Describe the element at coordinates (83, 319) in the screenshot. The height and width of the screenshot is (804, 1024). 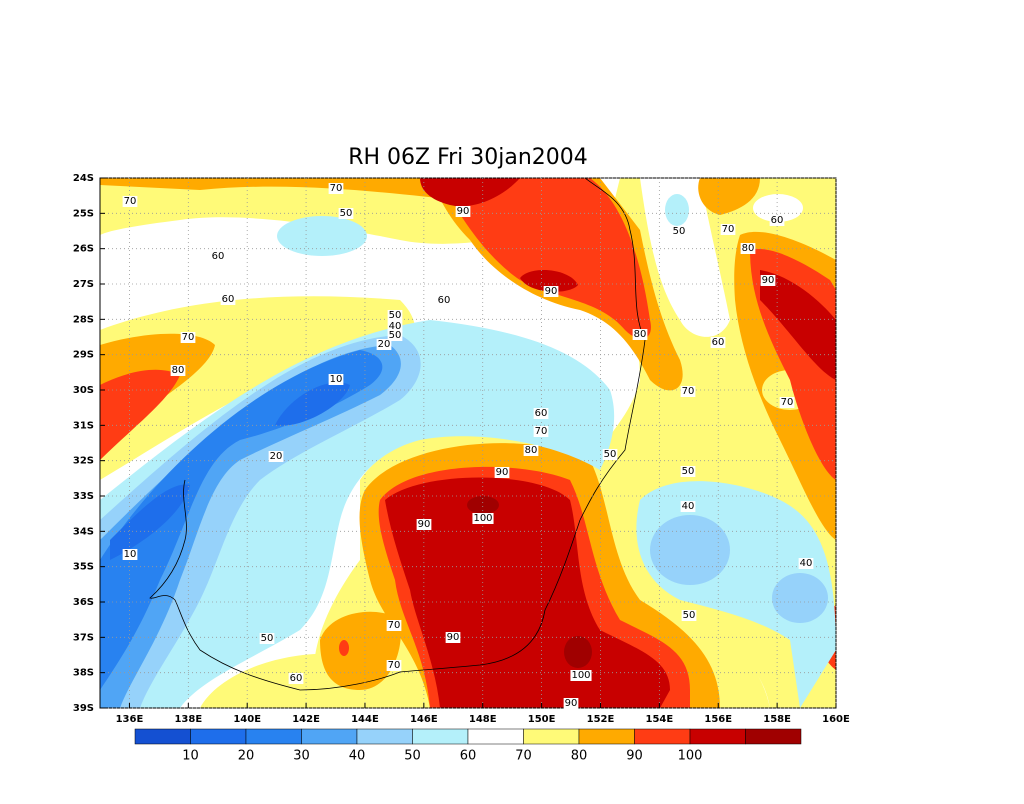
I see `y-tick-label: 28S` at that location.